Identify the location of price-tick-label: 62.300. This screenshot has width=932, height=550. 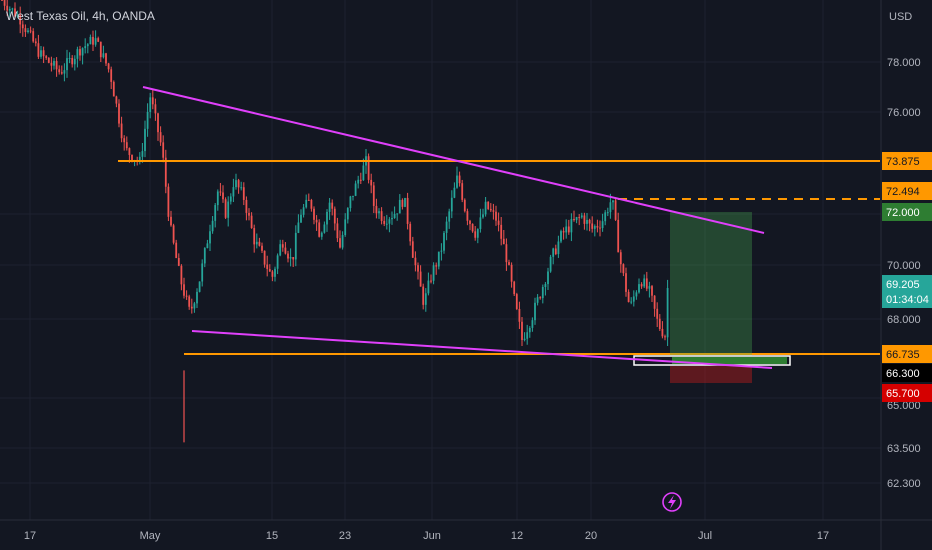
(904, 484).